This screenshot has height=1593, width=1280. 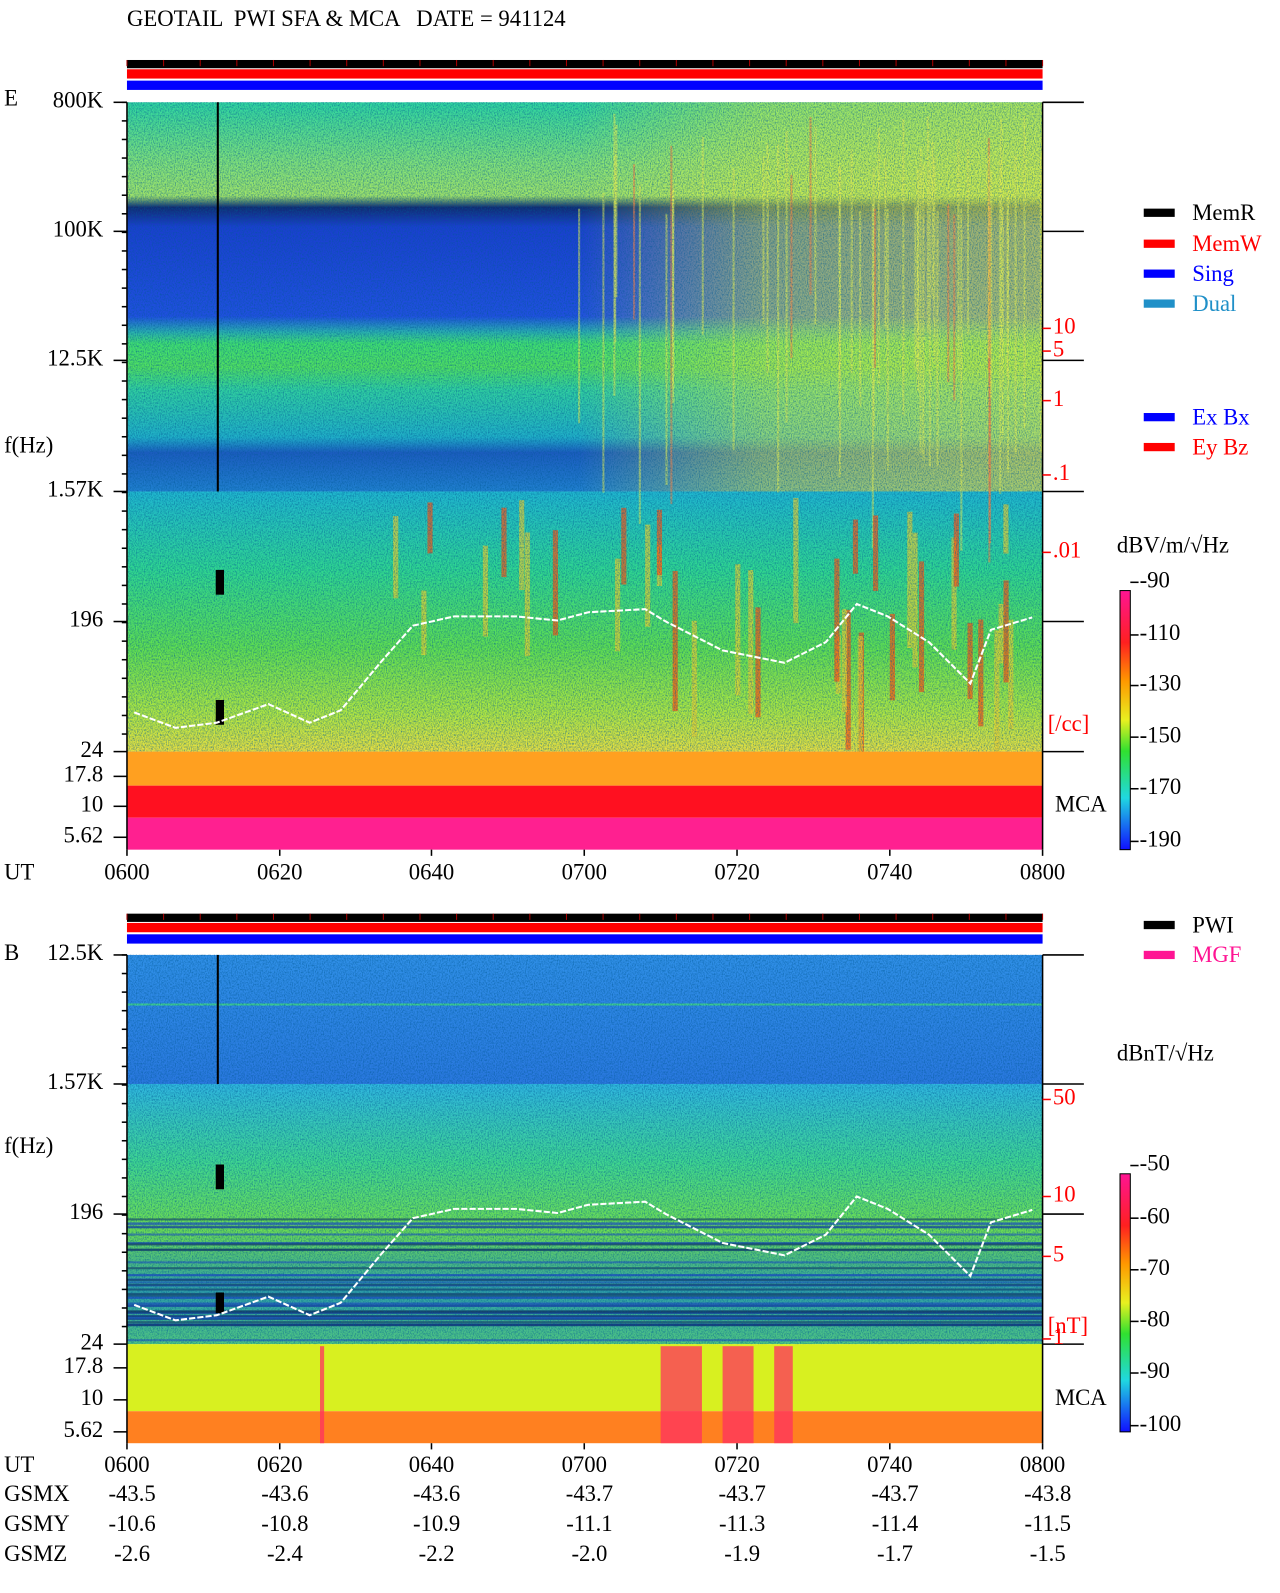 What do you see at coordinates (1213, 273) in the screenshot?
I see `legend-label: Sing` at bounding box center [1213, 273].